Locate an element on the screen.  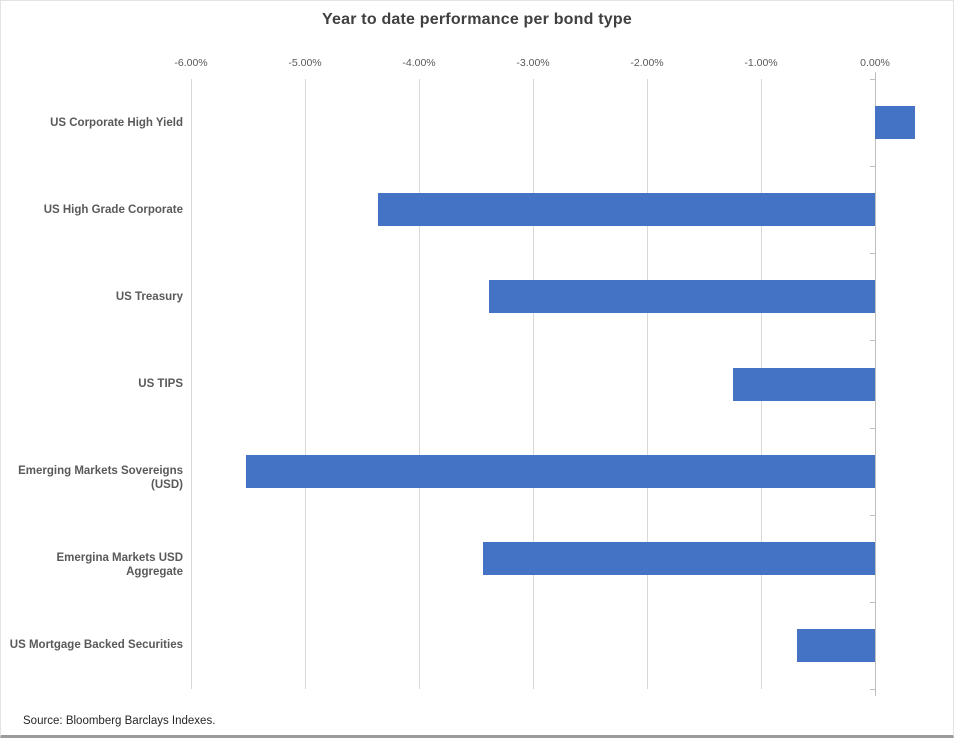
x-tick-label: -5.00% is located at coordinates (305, 63).